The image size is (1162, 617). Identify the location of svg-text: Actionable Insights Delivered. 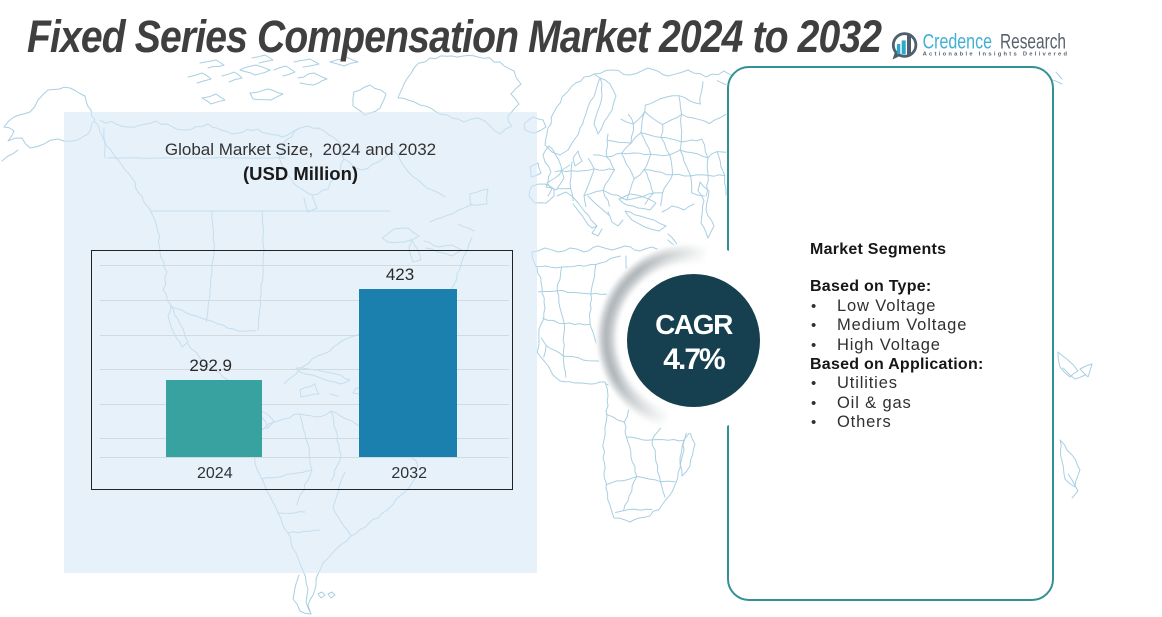
(995, 54).